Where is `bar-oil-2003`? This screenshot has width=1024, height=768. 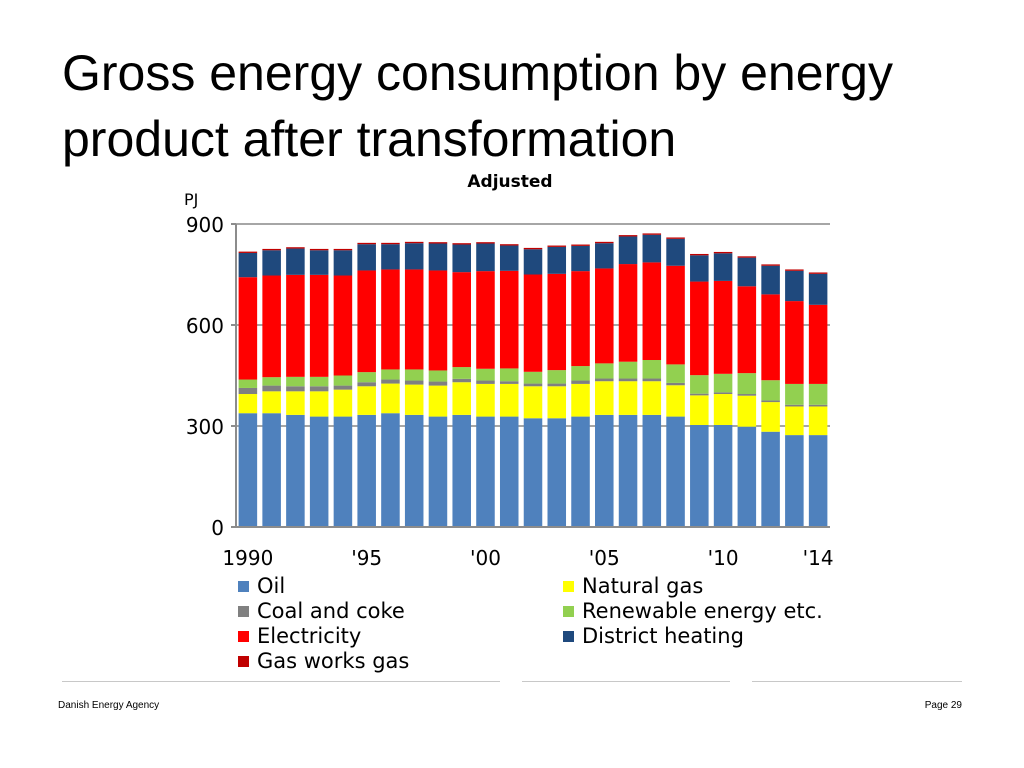
bar-oil-2003 is located at coordinates (557, 472).